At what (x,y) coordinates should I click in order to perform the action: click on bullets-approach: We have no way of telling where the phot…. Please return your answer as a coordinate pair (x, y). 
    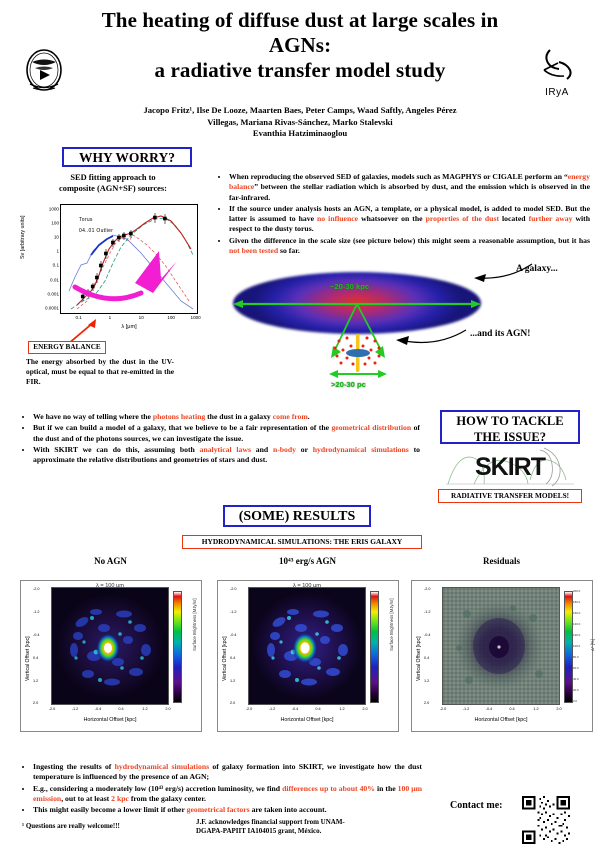
    Looking at the image, I should click on (221, 439).